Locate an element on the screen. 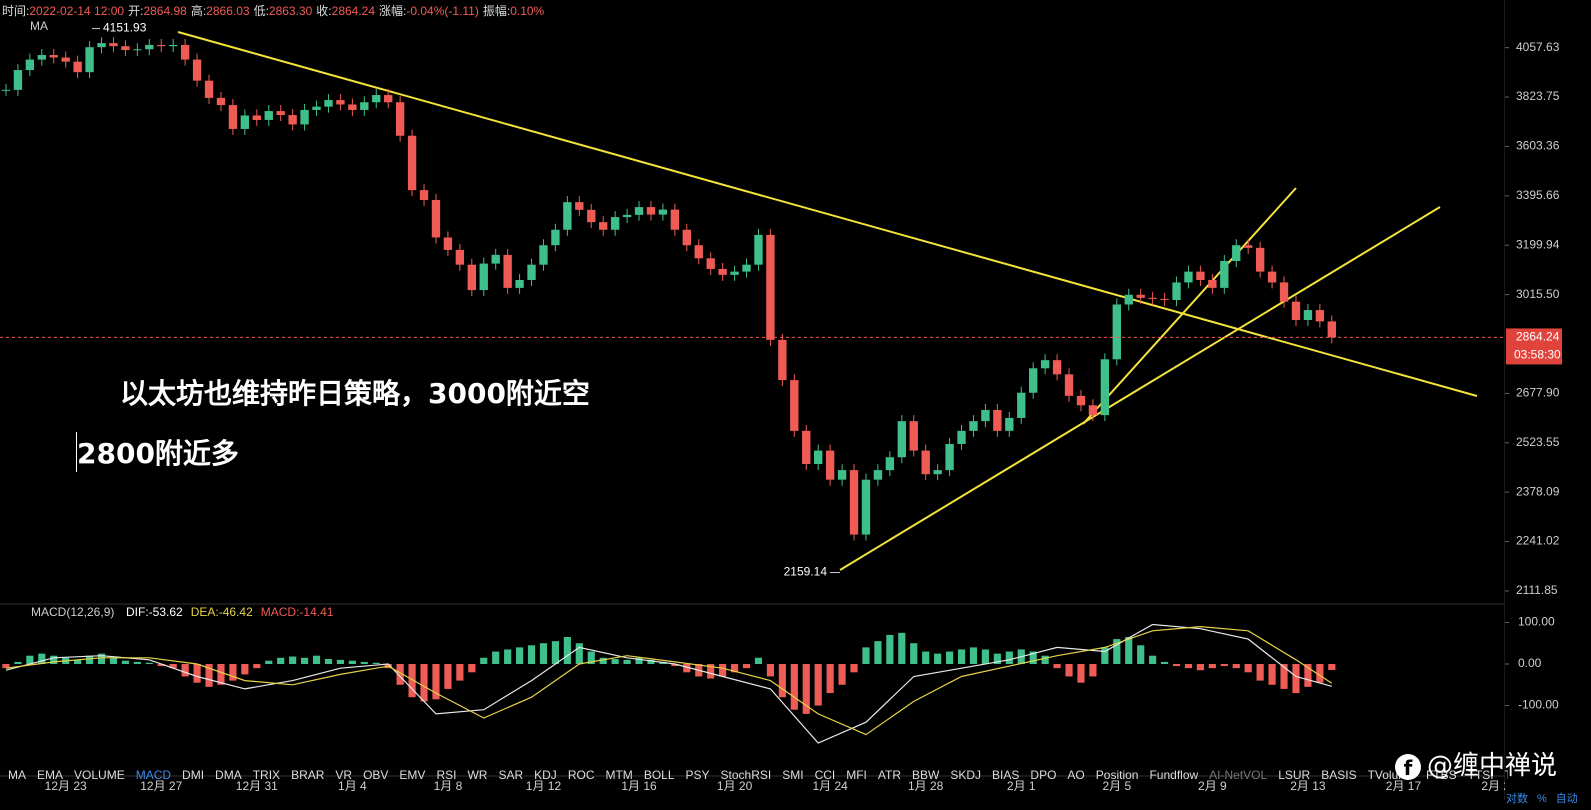 The width and height of the screenshot is (1591, 810). indicator-tab: KDJ is located at coordinates (545, 775).